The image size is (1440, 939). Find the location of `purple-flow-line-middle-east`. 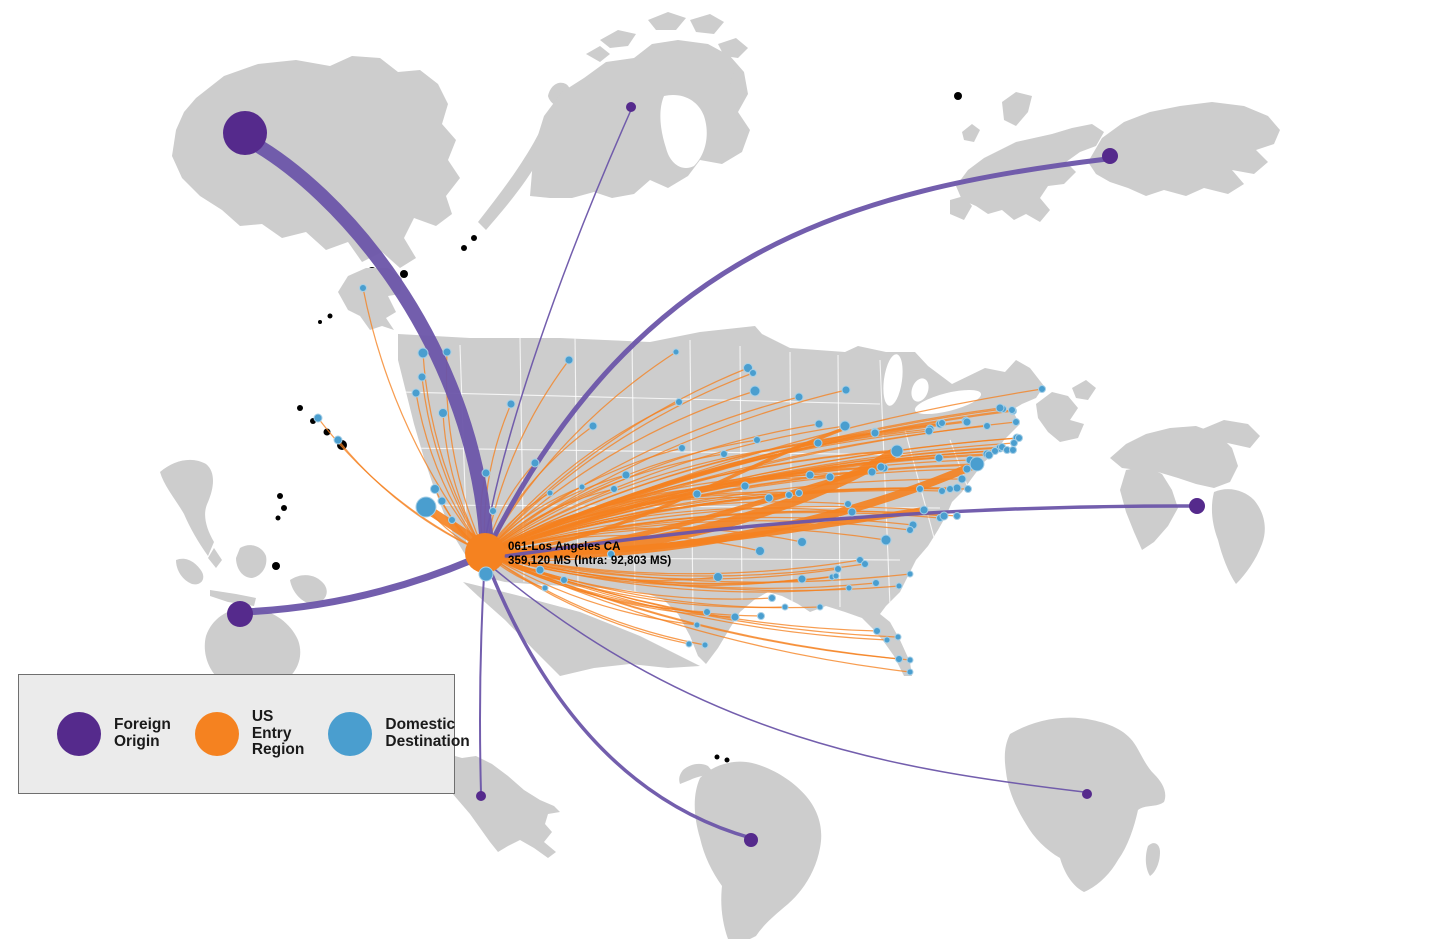

purple-flow-line-middle-east is located at coordinates (850, 531).